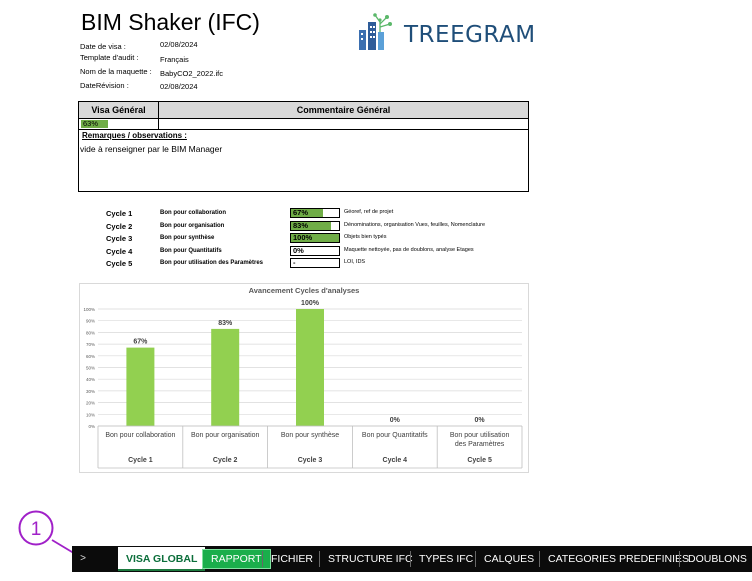 The height and width of the screenshot is (581, 752). I want to click on y-tick-label: 70%, so click(90, 344).